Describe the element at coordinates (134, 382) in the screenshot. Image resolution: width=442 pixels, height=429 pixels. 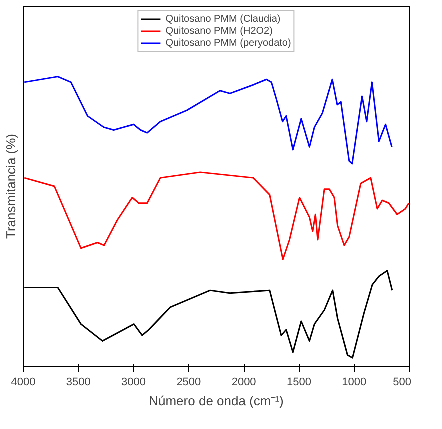
I see `x-tick-label: 3000` at that location.